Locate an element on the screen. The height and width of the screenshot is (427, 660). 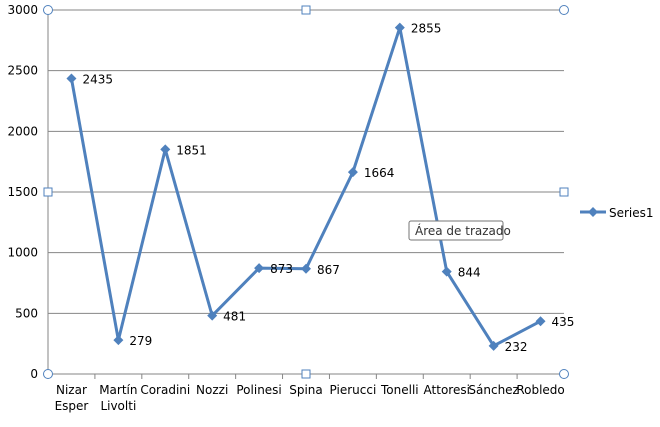
y-axis-tick-labels: 0 500 1000 1500 2000 2500 3000 is located at coordinates (22, 192).